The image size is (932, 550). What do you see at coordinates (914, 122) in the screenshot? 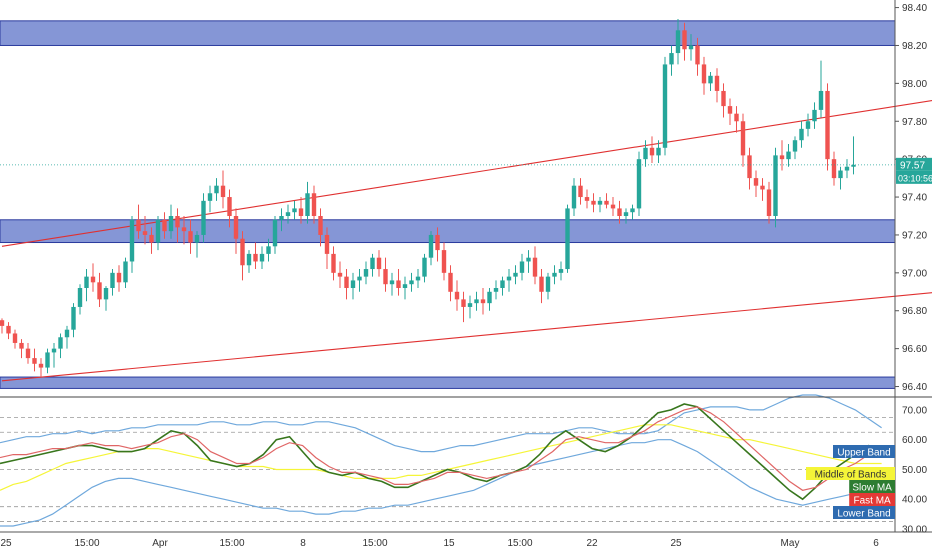
I see `price-tick-label: 97.80` at bounding box center [914, 122].